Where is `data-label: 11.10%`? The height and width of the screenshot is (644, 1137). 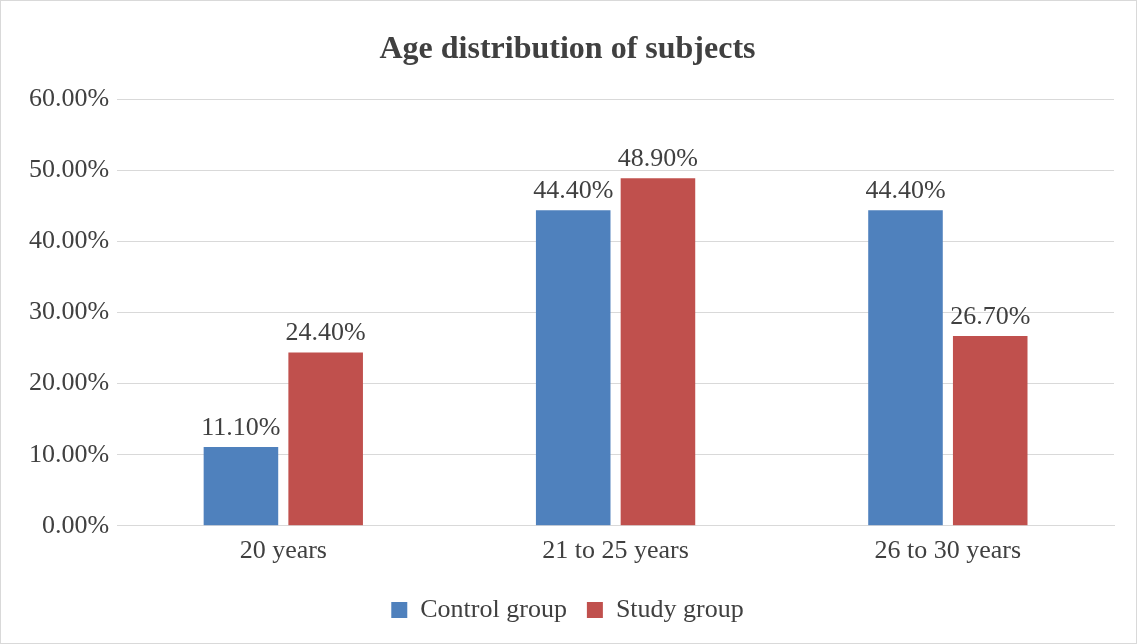 data-label: 11.10% is located at coordinates (241, 426).